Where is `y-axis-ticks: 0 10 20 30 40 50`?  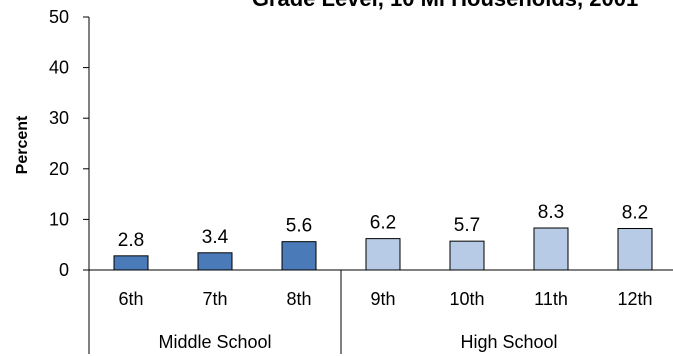 y-axis-ticks: 0 10 20 30 40 50 is located at coordinates (69, 143).